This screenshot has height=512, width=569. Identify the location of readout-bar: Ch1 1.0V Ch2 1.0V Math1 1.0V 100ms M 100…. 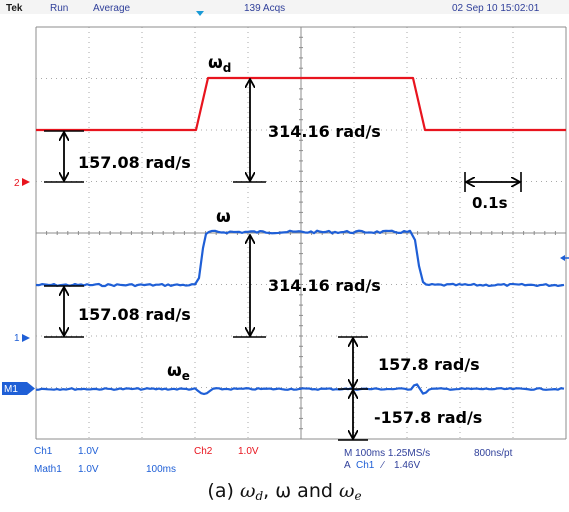
(273, 460).